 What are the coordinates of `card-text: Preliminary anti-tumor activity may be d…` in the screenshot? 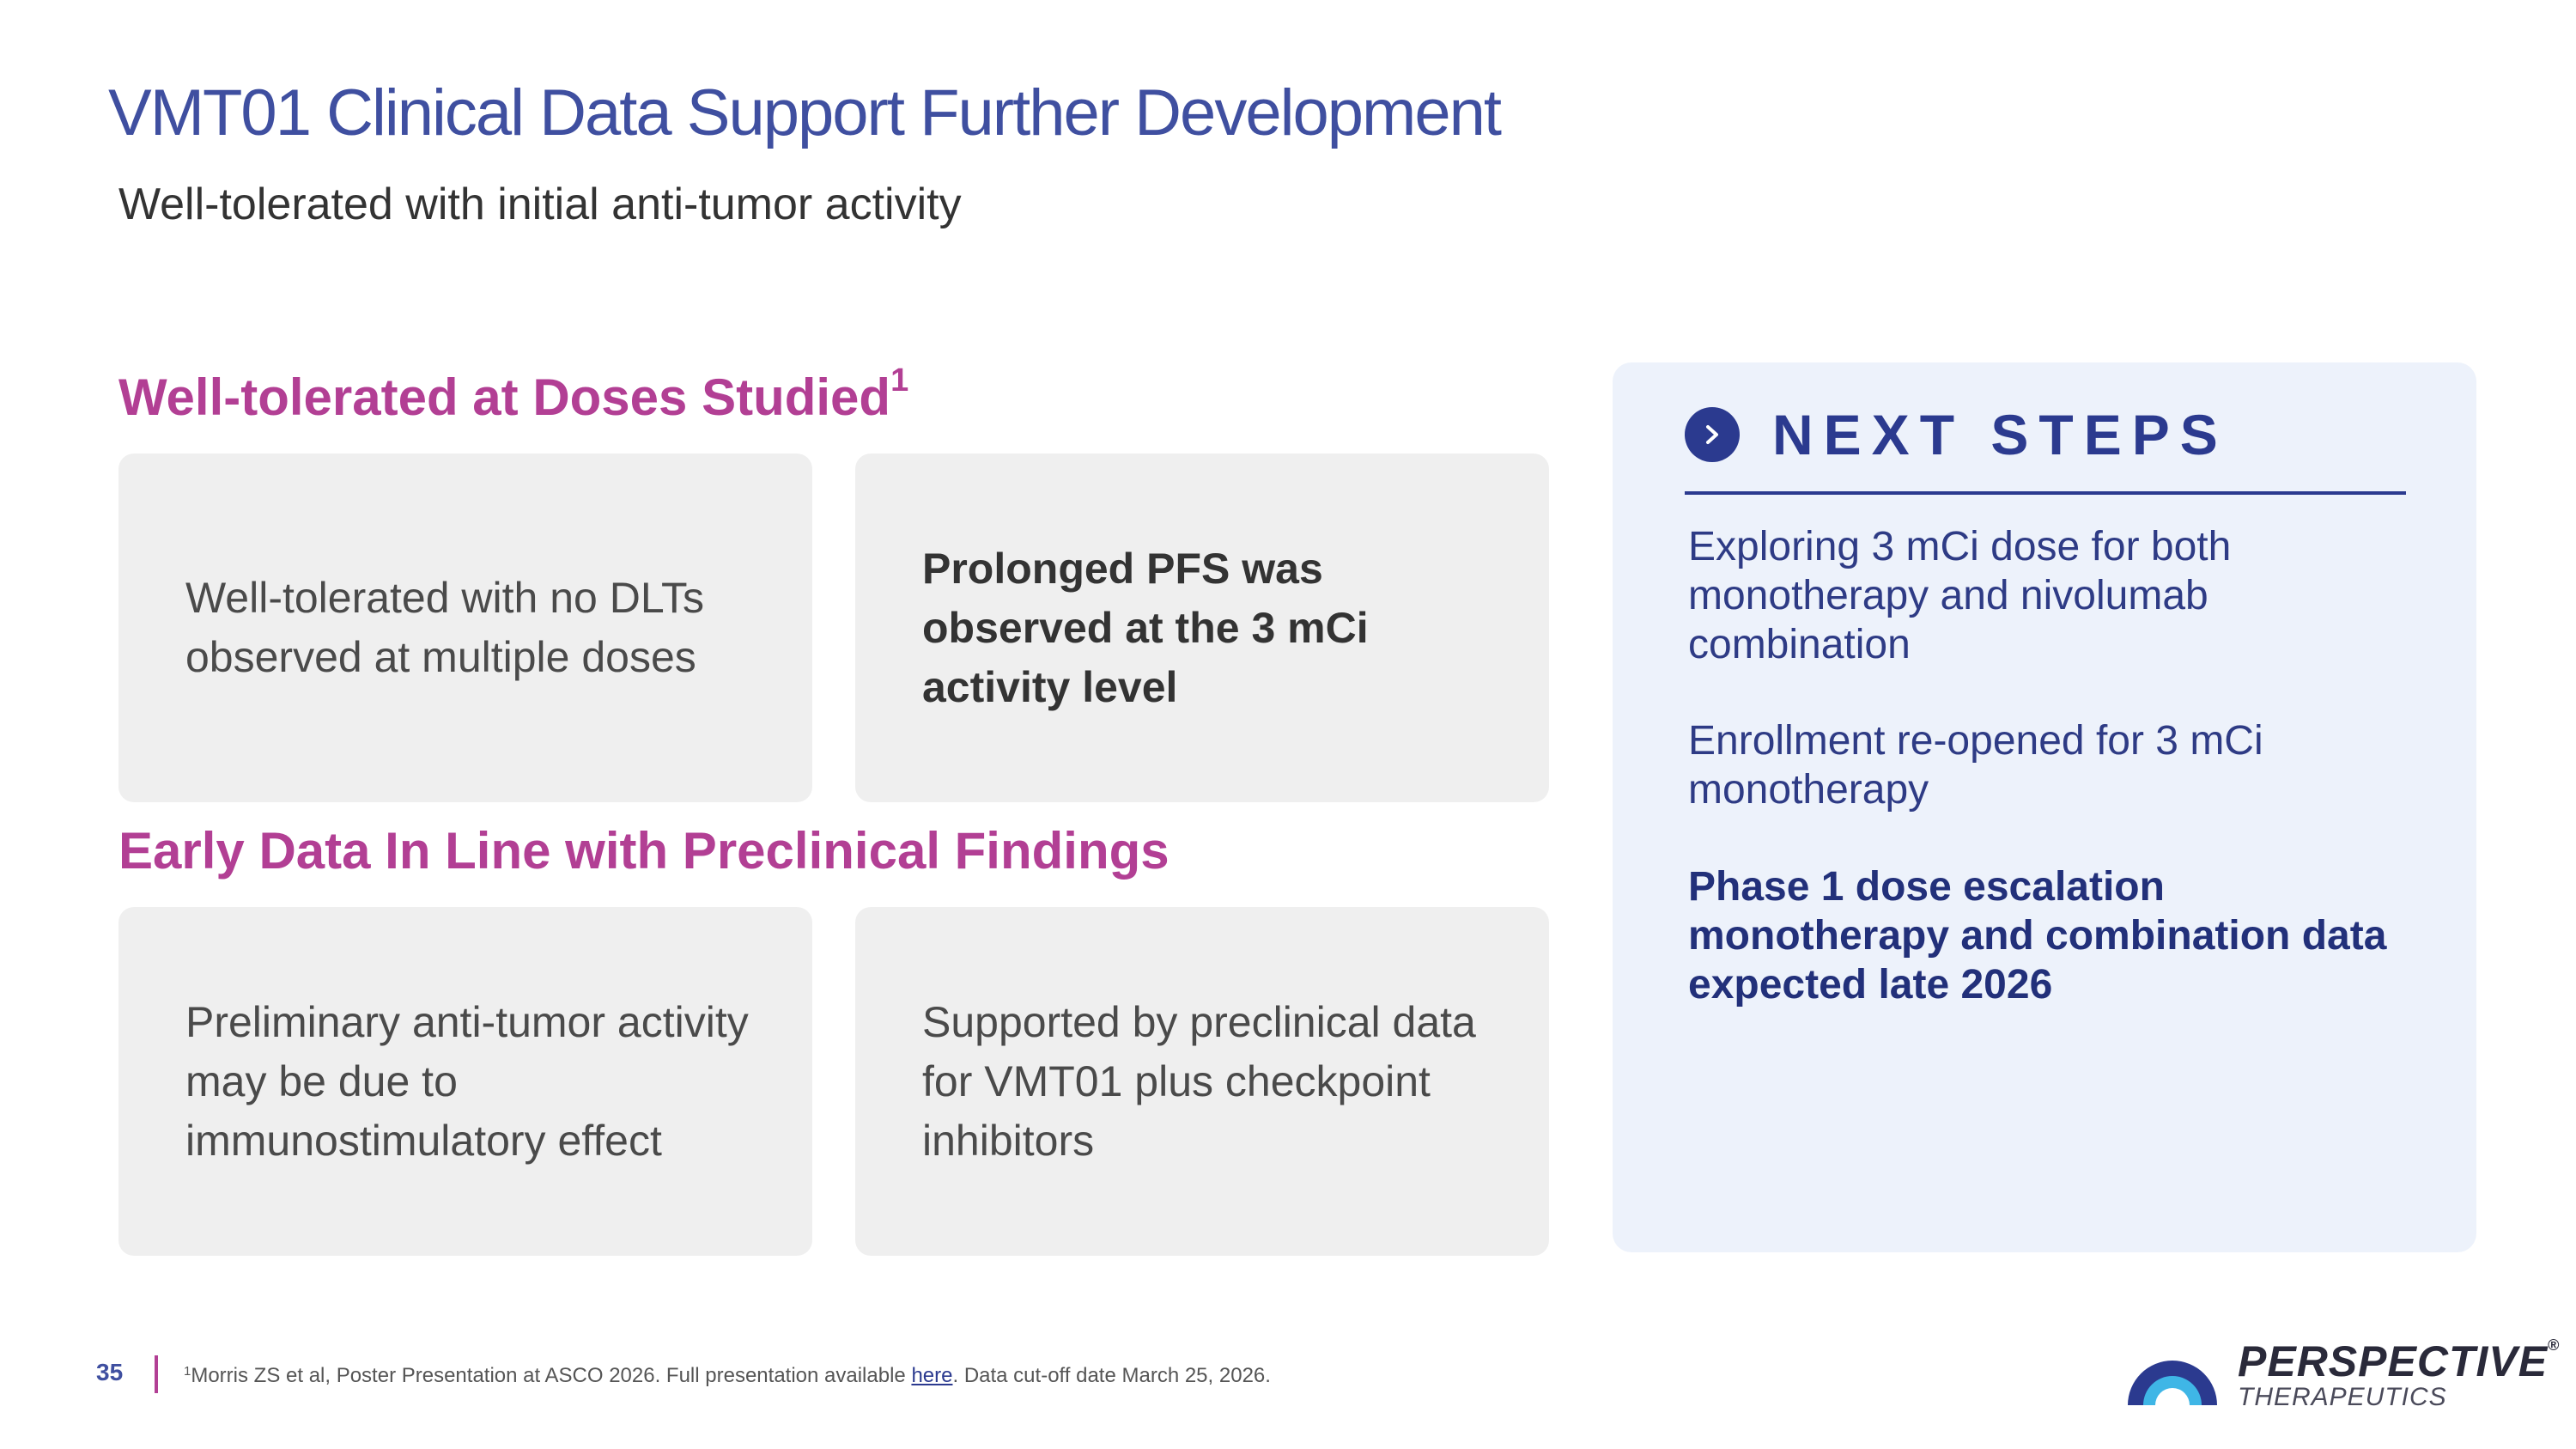 It's located at (467, 1081).